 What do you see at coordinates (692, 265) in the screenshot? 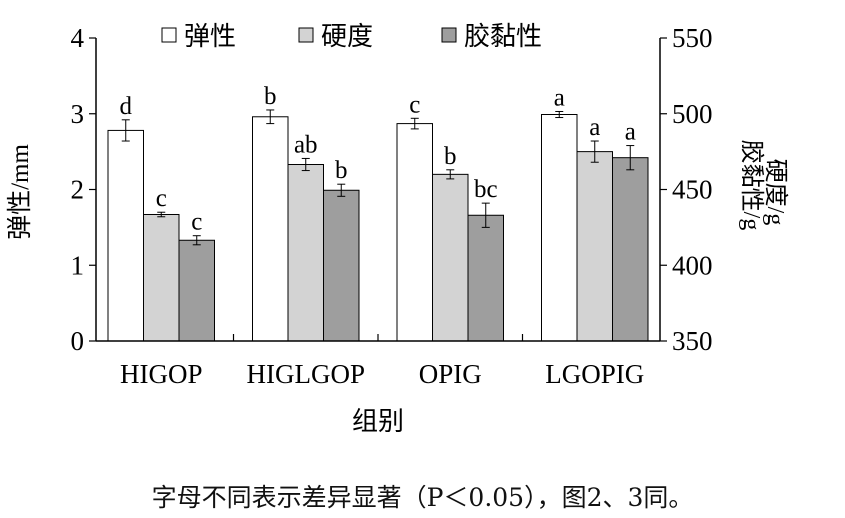
I see `y2-tick-label: 400` at bounding box center [692, 265].